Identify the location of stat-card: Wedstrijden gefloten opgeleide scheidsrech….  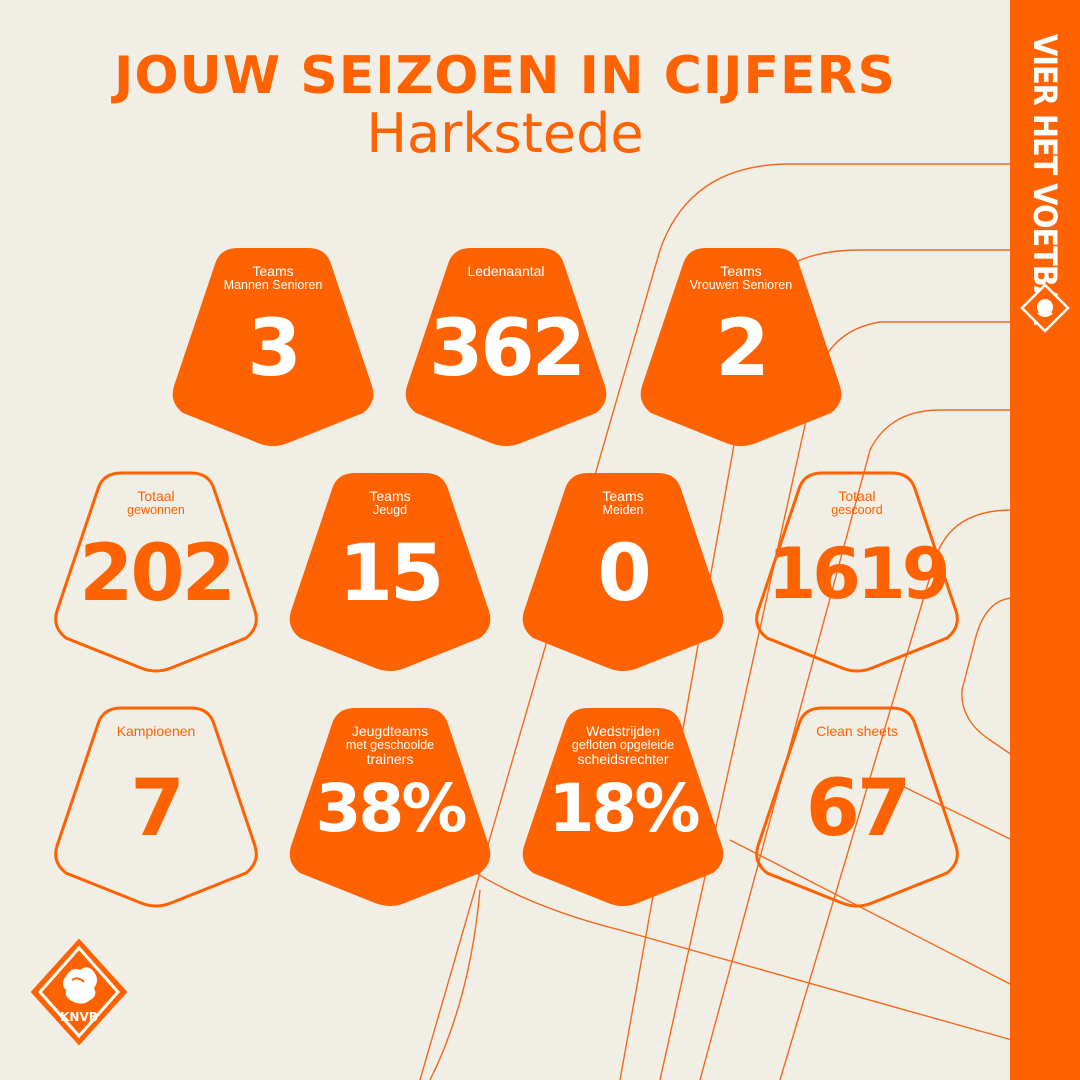
(623, 807).